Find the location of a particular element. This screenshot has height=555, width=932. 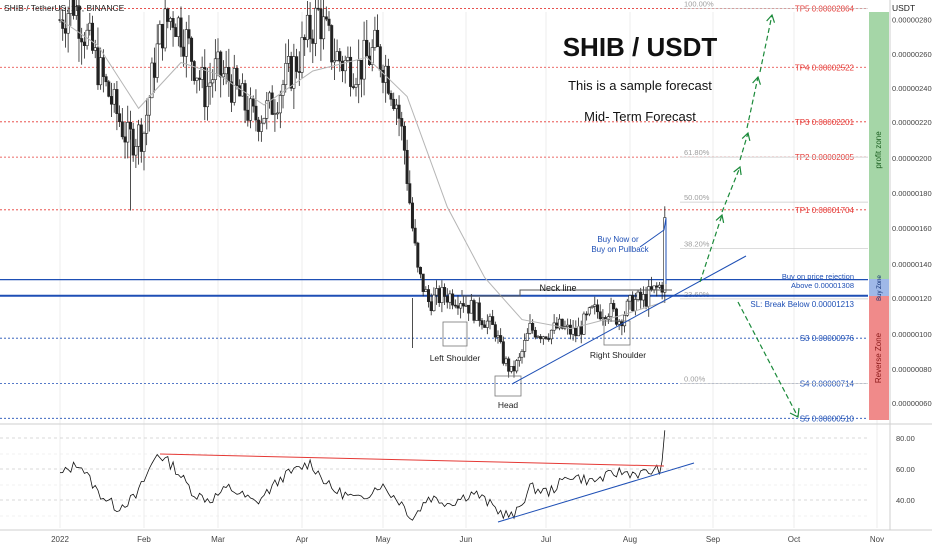

price-tick-label: 0.000002200 is located at coordinates (912, 122).